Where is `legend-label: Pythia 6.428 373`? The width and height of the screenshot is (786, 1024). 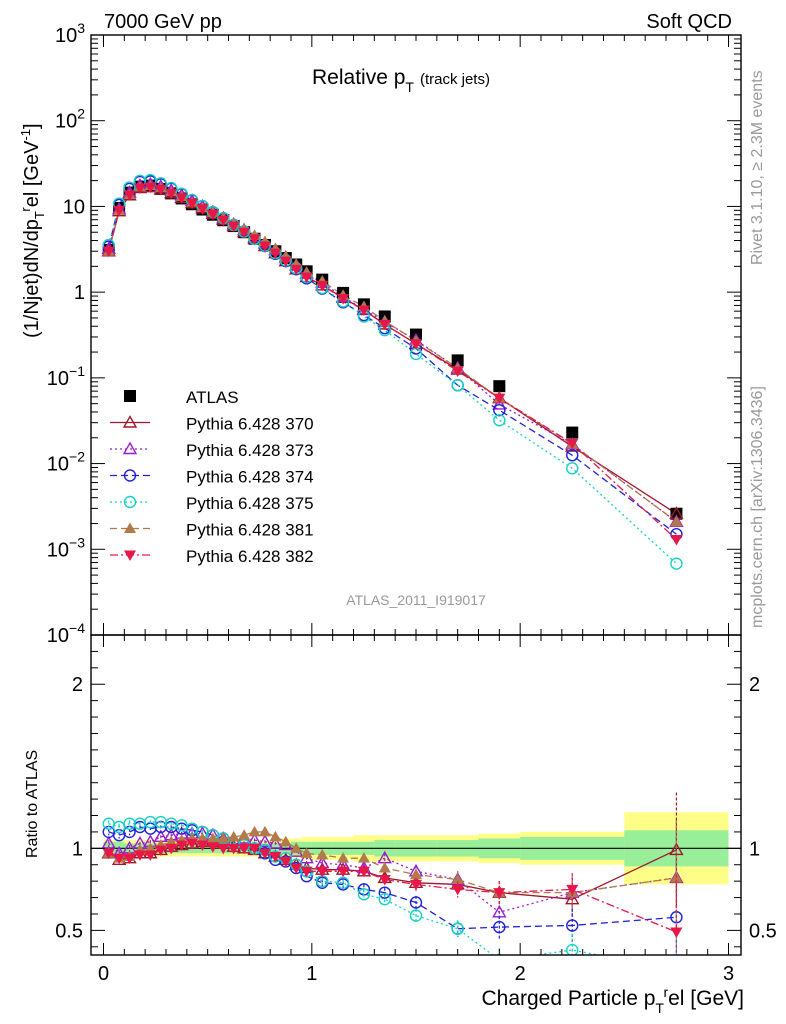 legend-label: Pythia 6.428 373 is located at coordinates (250, 450).